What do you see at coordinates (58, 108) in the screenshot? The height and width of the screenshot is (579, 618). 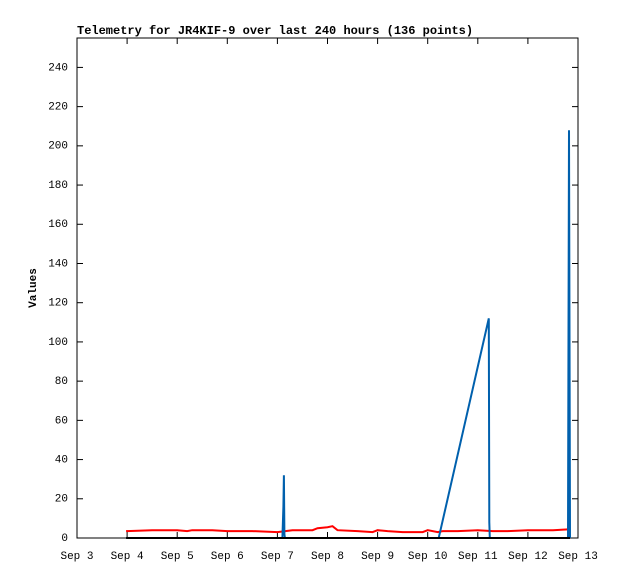 I see `y-tick-label: 220` at bounding box center [58, 108].